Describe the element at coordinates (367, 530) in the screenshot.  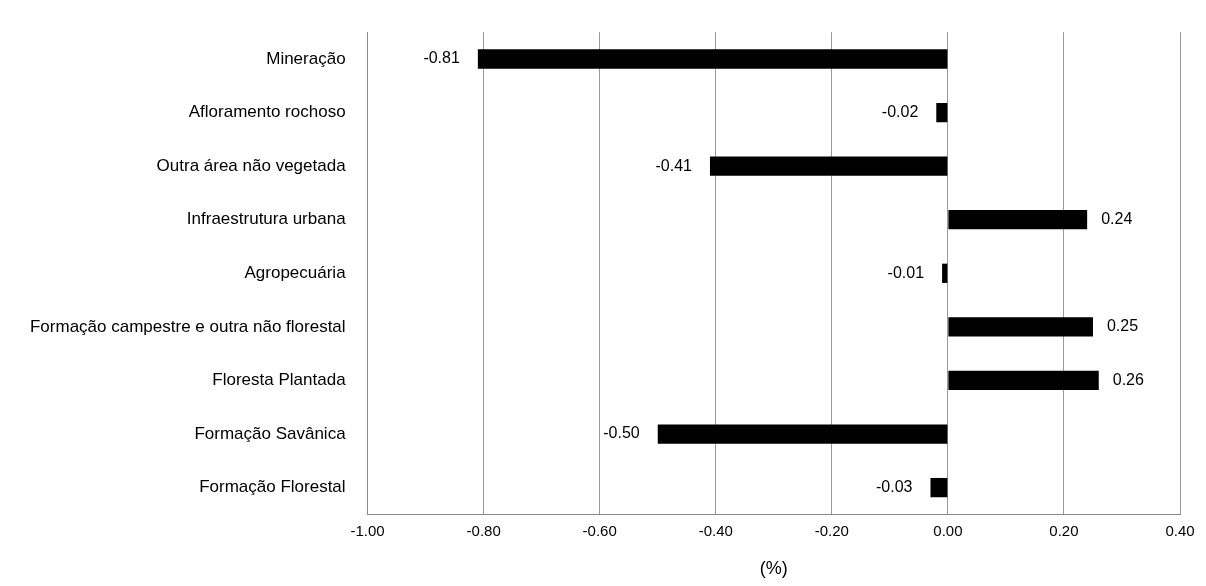
I see `x-tick-label: -1.00` at that location.